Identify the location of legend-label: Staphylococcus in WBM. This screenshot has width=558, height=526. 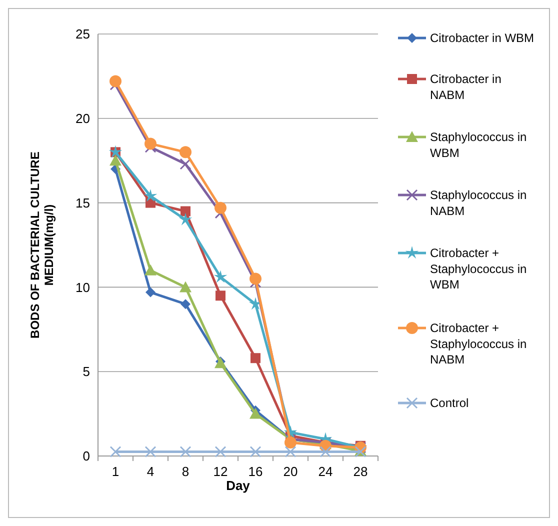
(478, 145).